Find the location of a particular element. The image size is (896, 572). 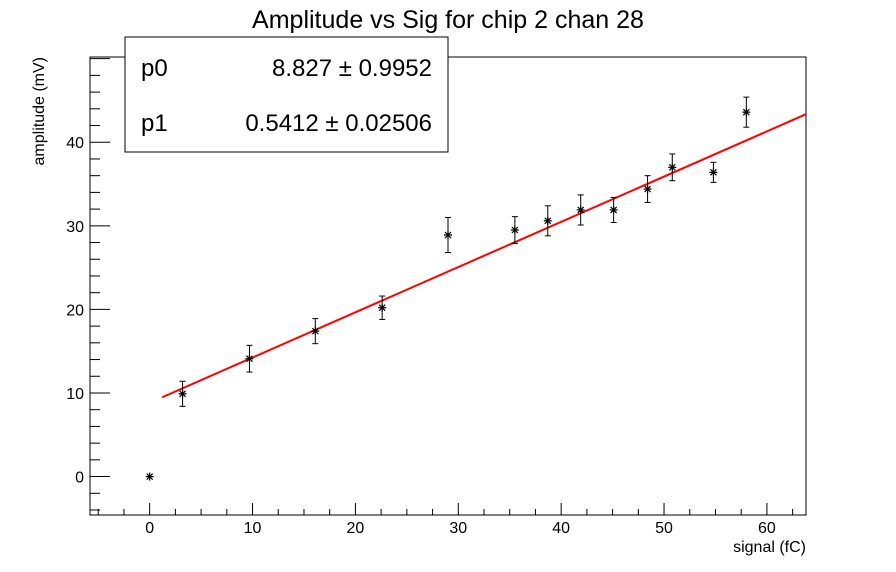

stat-p1-name: p1 is located at coordinates (154, 123).